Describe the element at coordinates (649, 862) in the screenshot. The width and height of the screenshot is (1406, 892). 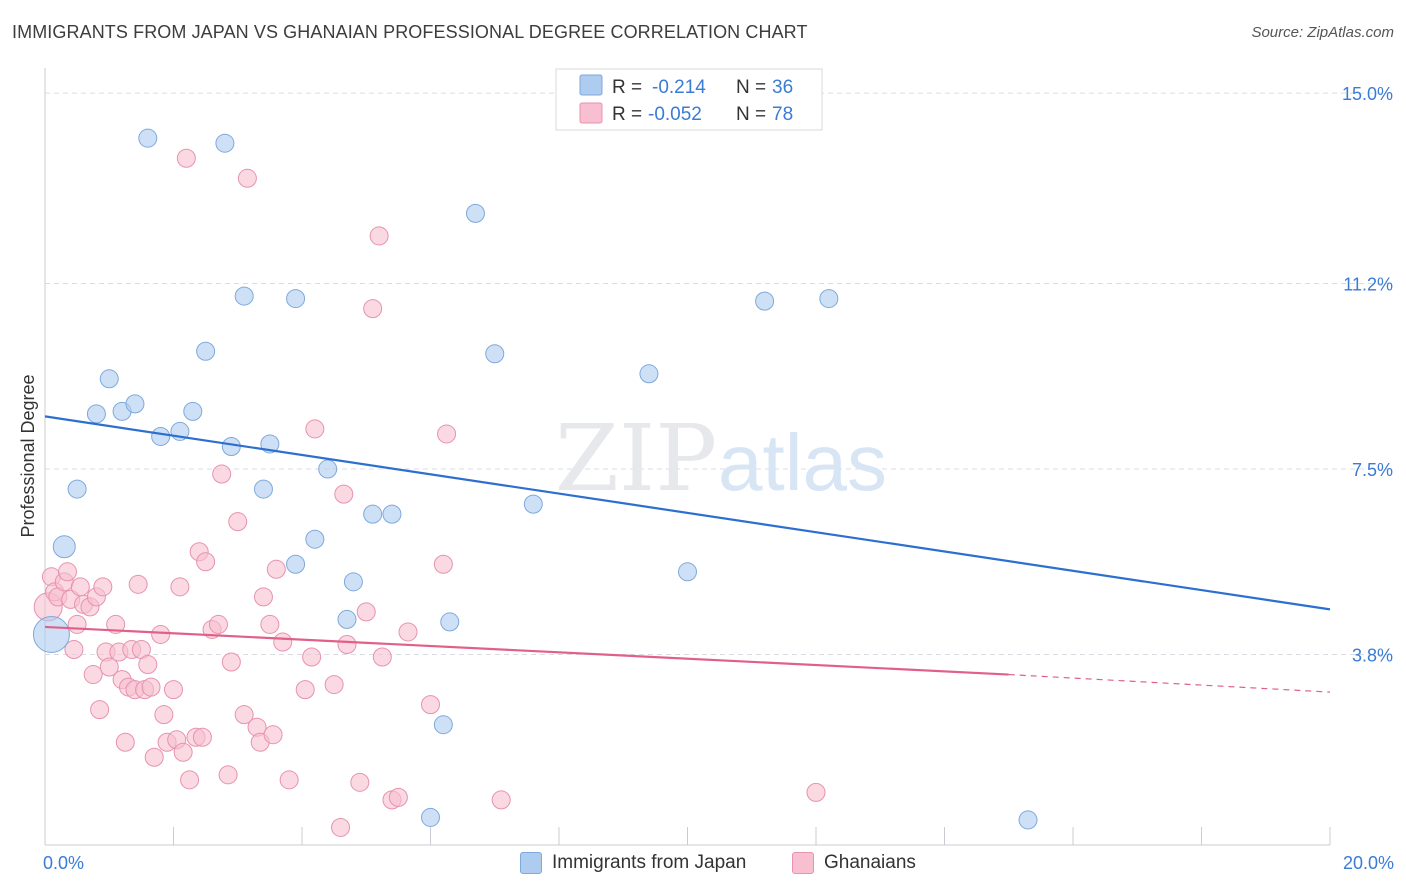
I see `legend-label-japan: Immigrants from Japan` at that location.